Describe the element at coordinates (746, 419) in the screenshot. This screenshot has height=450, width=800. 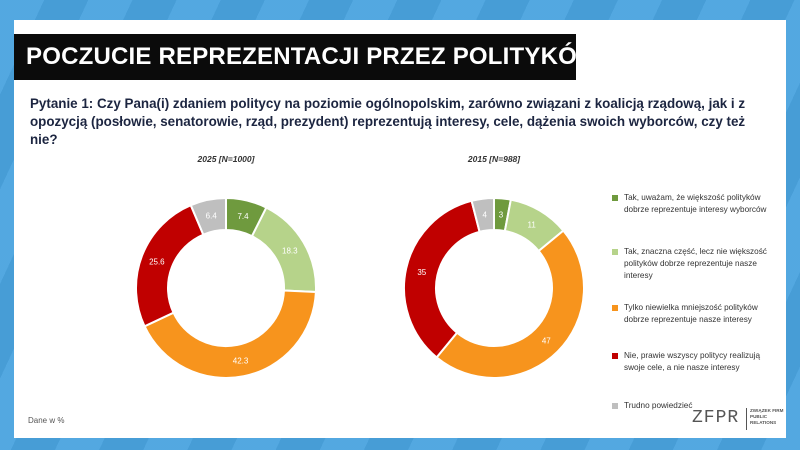
I see `logo-divider` at that location.